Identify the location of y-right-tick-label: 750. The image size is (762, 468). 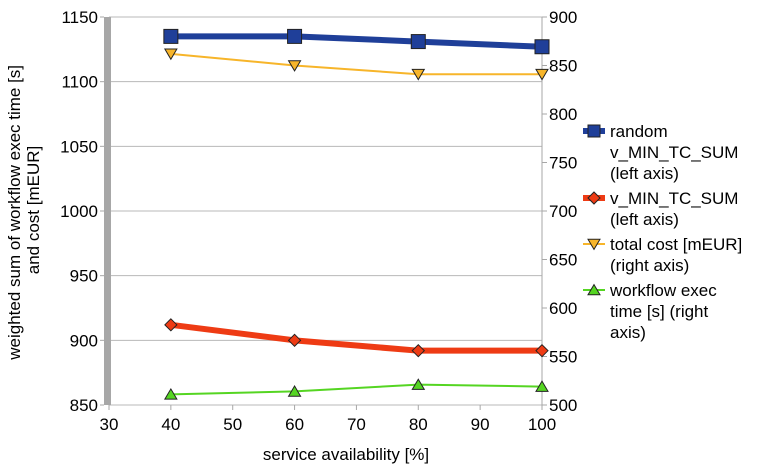
(563, 163).